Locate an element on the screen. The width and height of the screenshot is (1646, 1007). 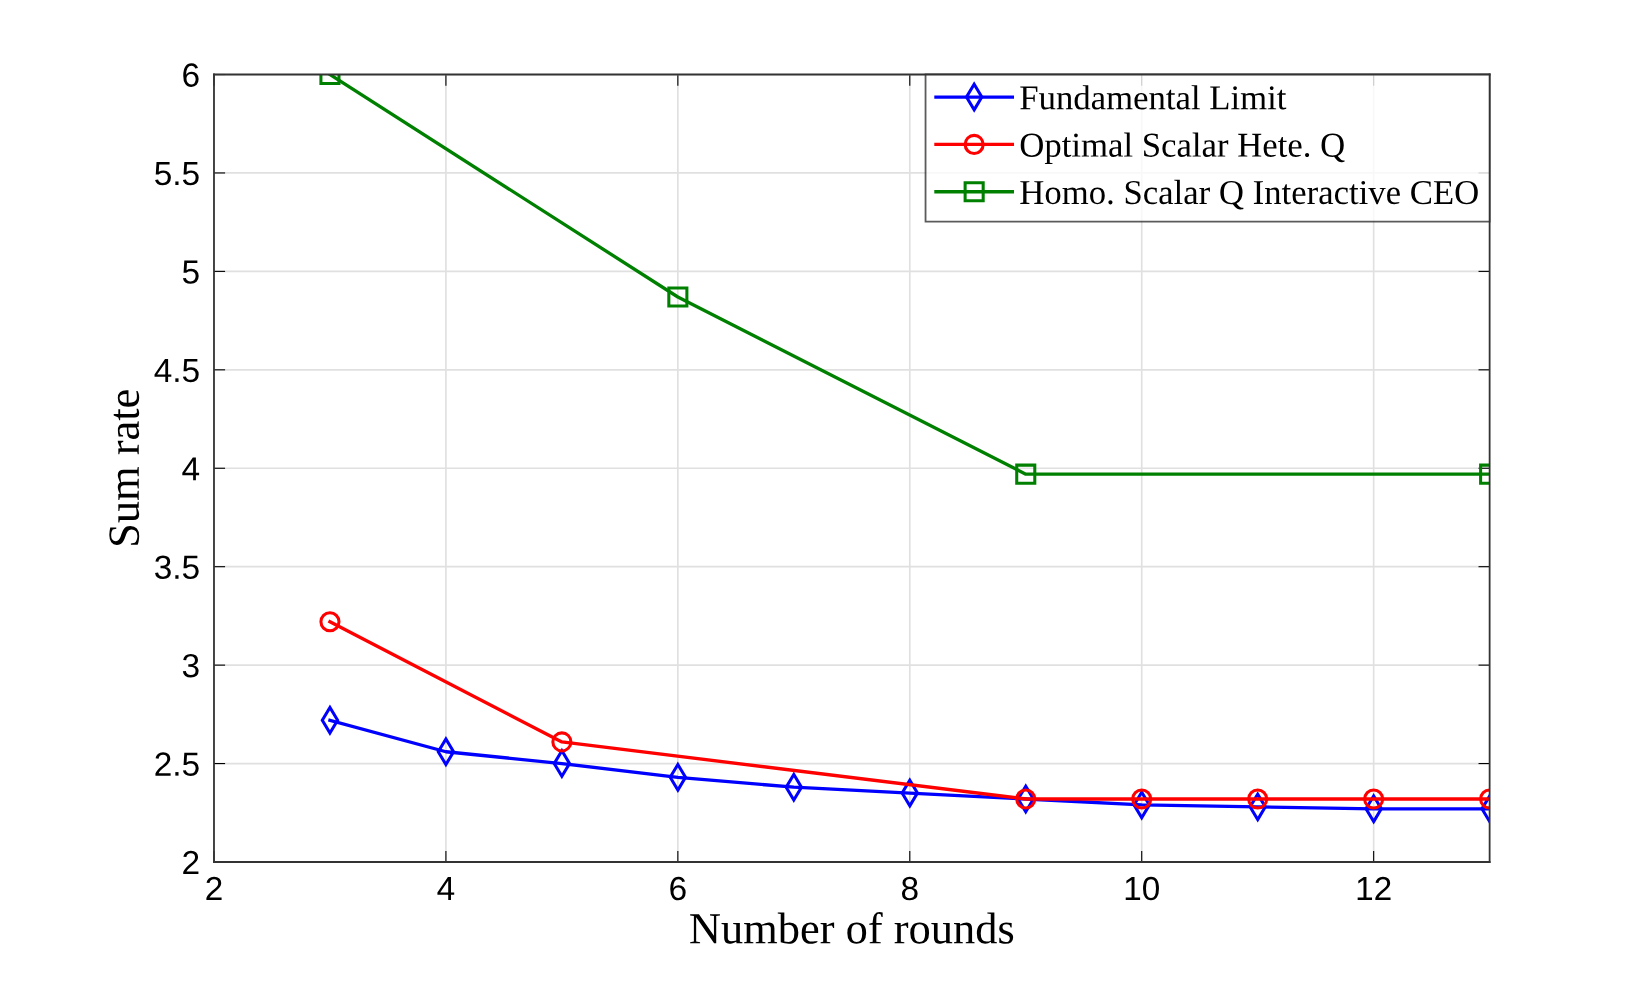
y-tick-label: 3 is located at coordinates (190, 665).